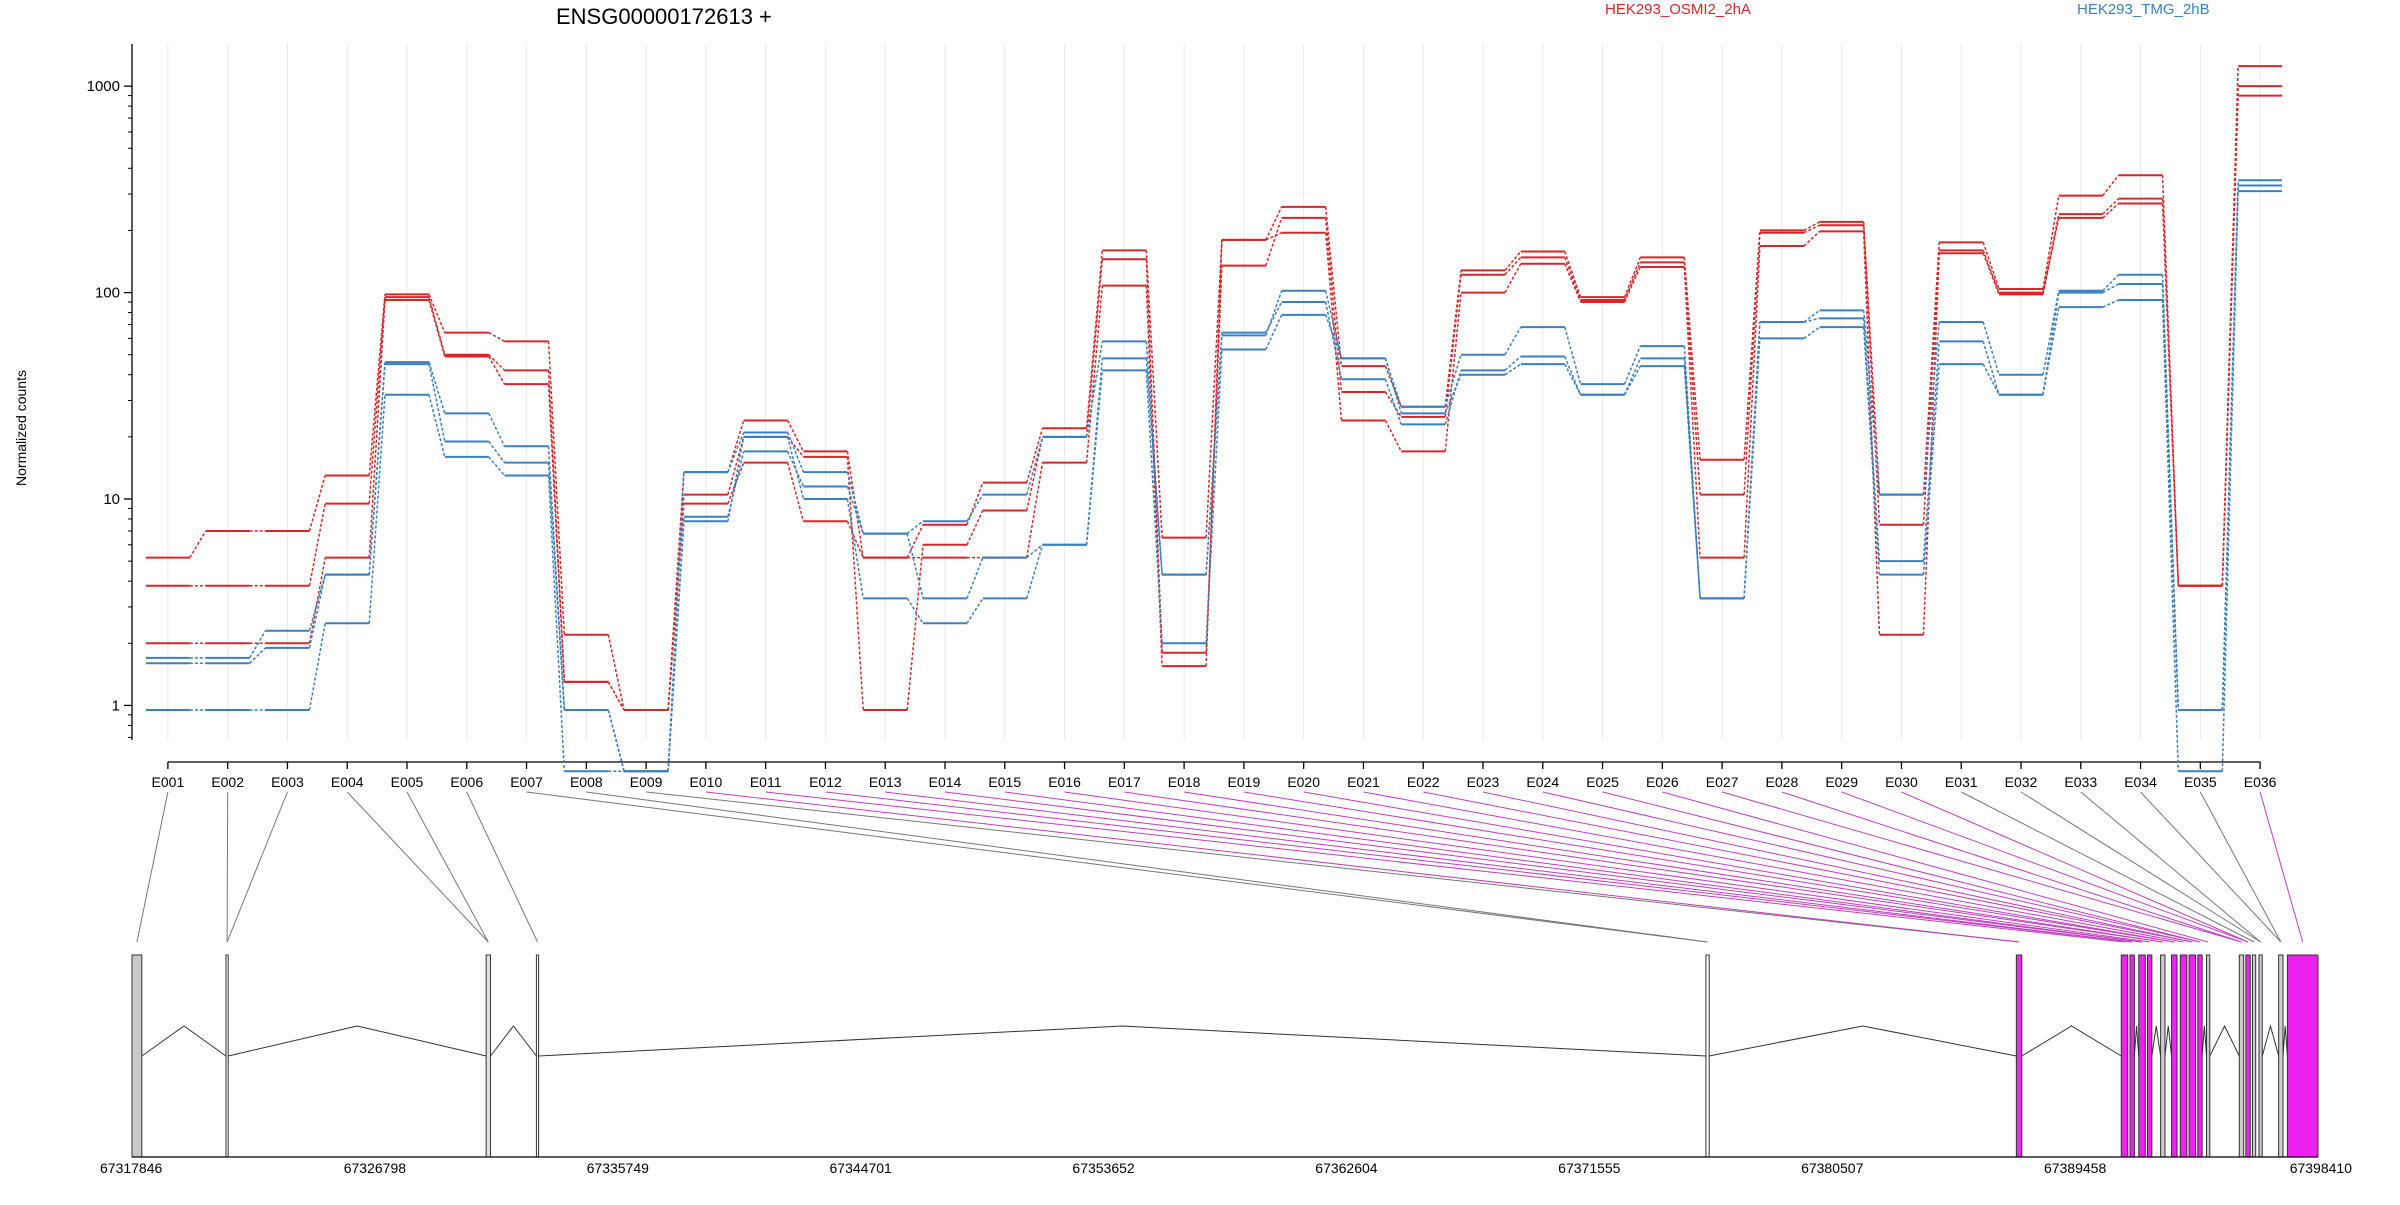 Image resolution: width=2400 pixels, height=1205 pixels. Describe the element at coordinates (766, 782) in the screenshot. I see `exon-label: E011` at that location.